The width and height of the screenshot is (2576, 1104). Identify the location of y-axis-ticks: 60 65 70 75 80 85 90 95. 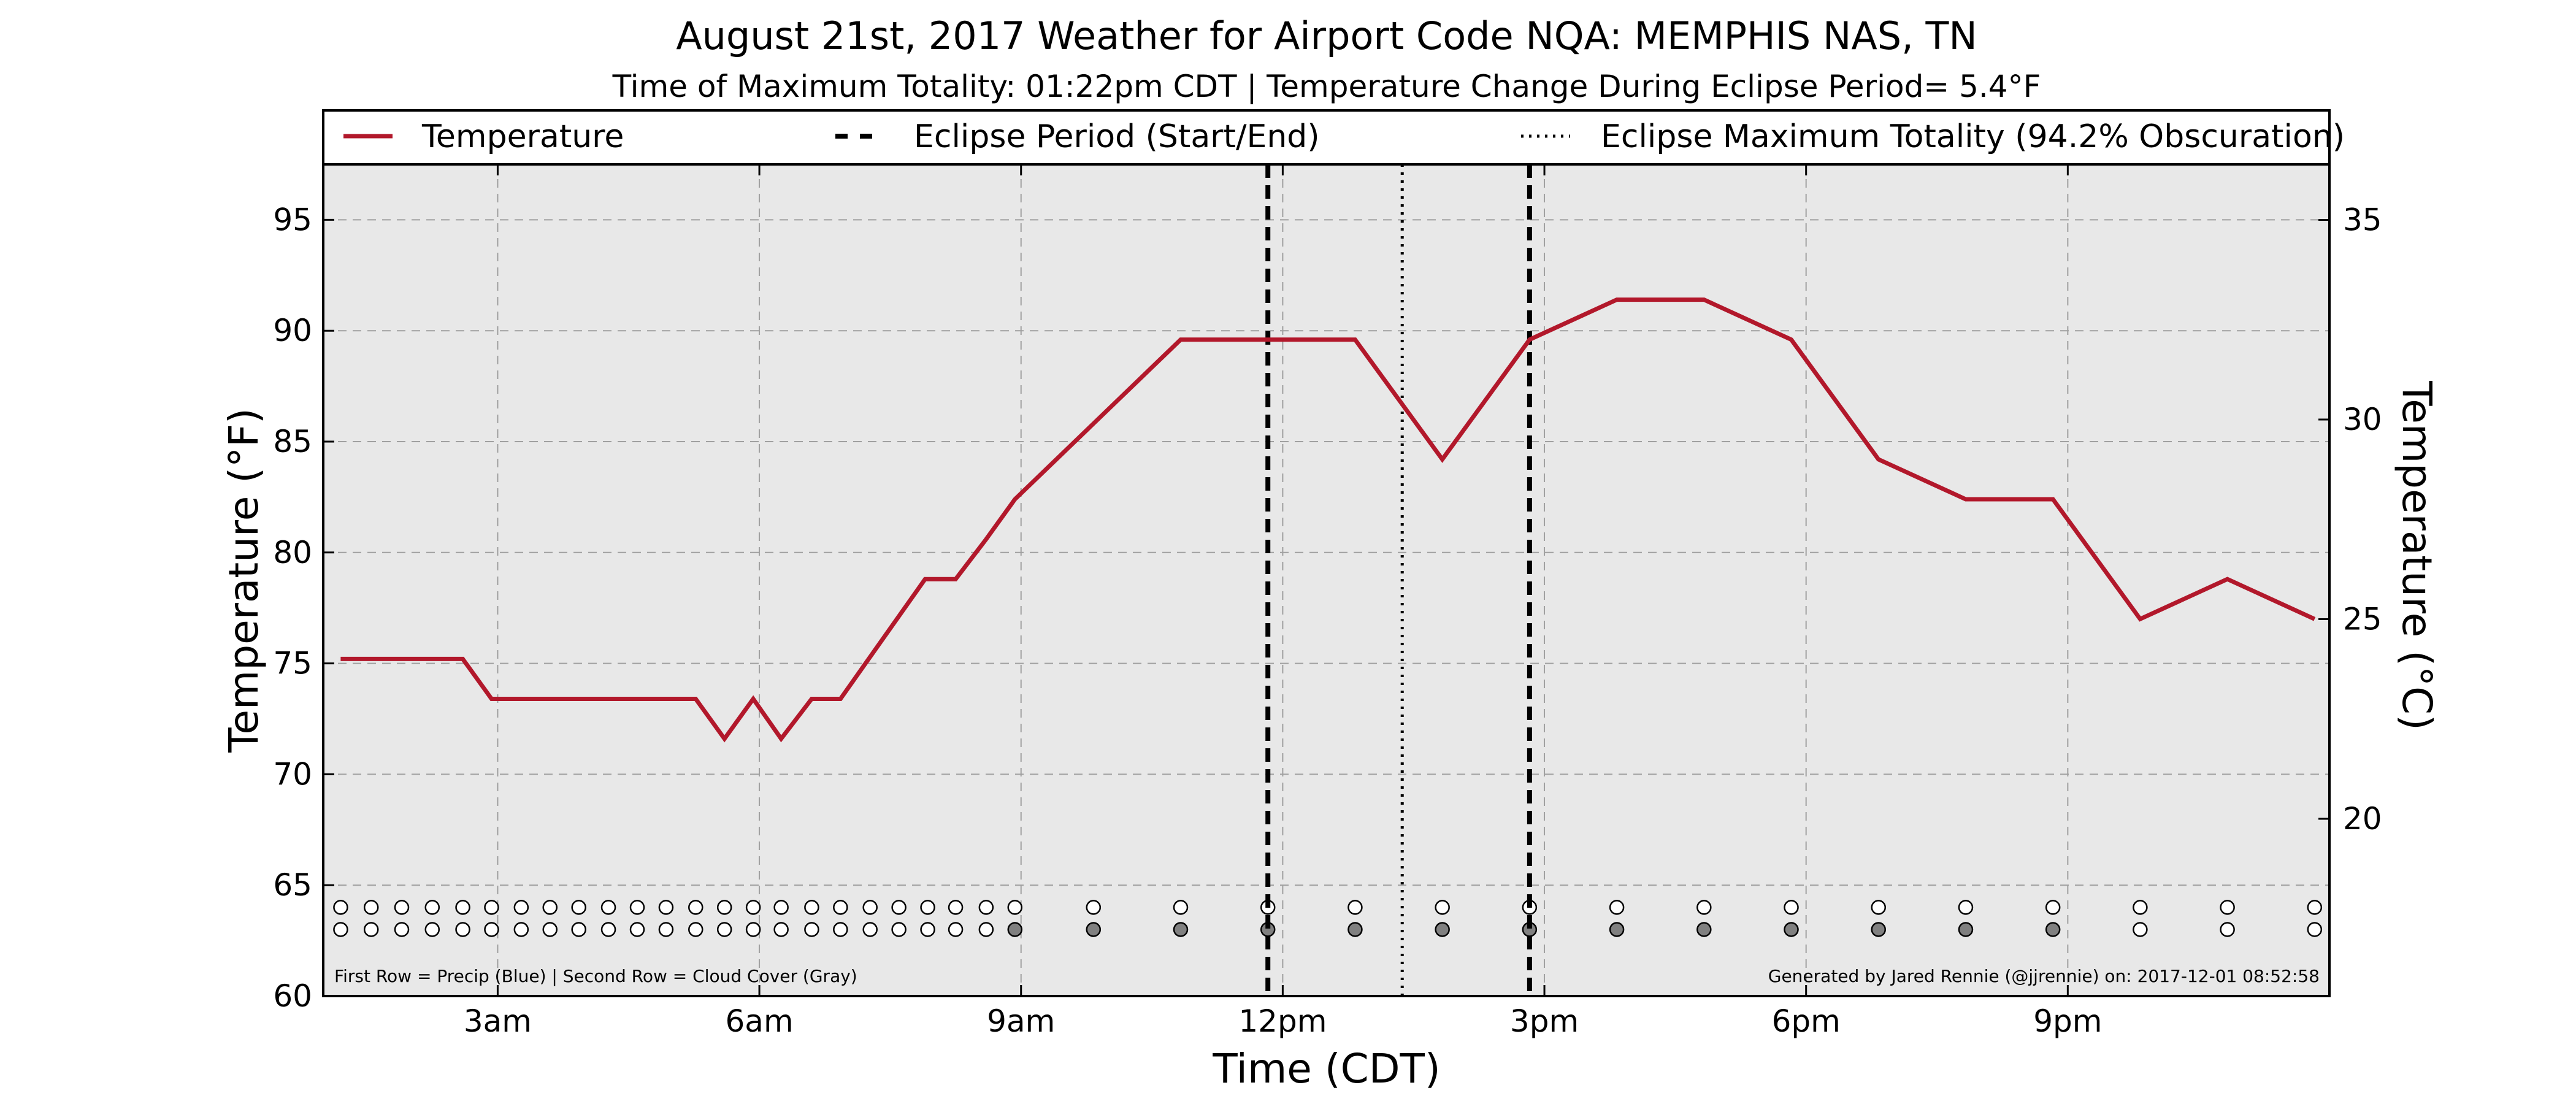
(303, 608).